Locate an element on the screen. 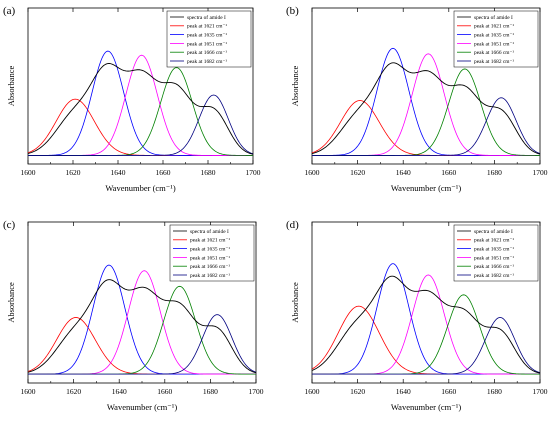 The width and height of the screenshot is (550, 427). panel-label: (a) is located at coordinates (9, 11).